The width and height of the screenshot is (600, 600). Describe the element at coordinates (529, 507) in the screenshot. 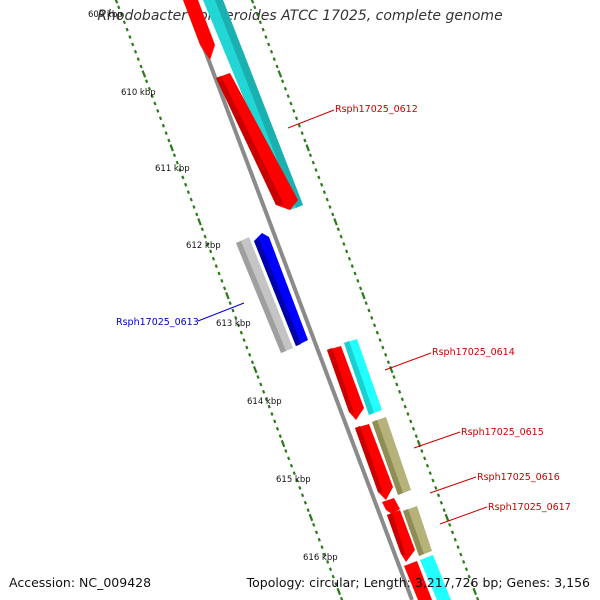

I see `gene-label-0617: Rsph17025_0617` at that location.